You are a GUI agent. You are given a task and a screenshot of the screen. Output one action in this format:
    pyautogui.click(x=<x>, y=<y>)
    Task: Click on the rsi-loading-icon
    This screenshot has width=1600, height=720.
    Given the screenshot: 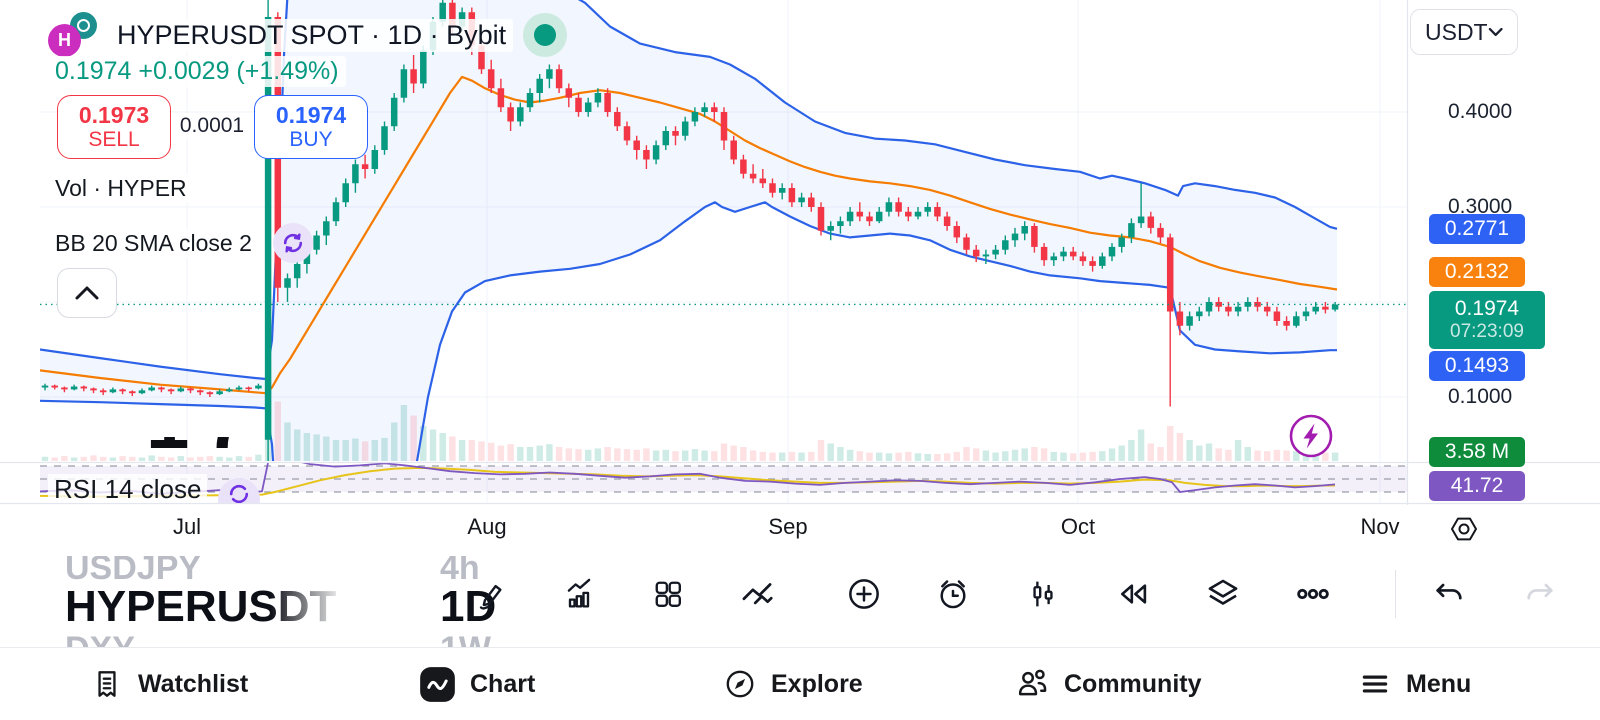 What is the action you would take?
    pyautogui.click(x=239, y=490)
    